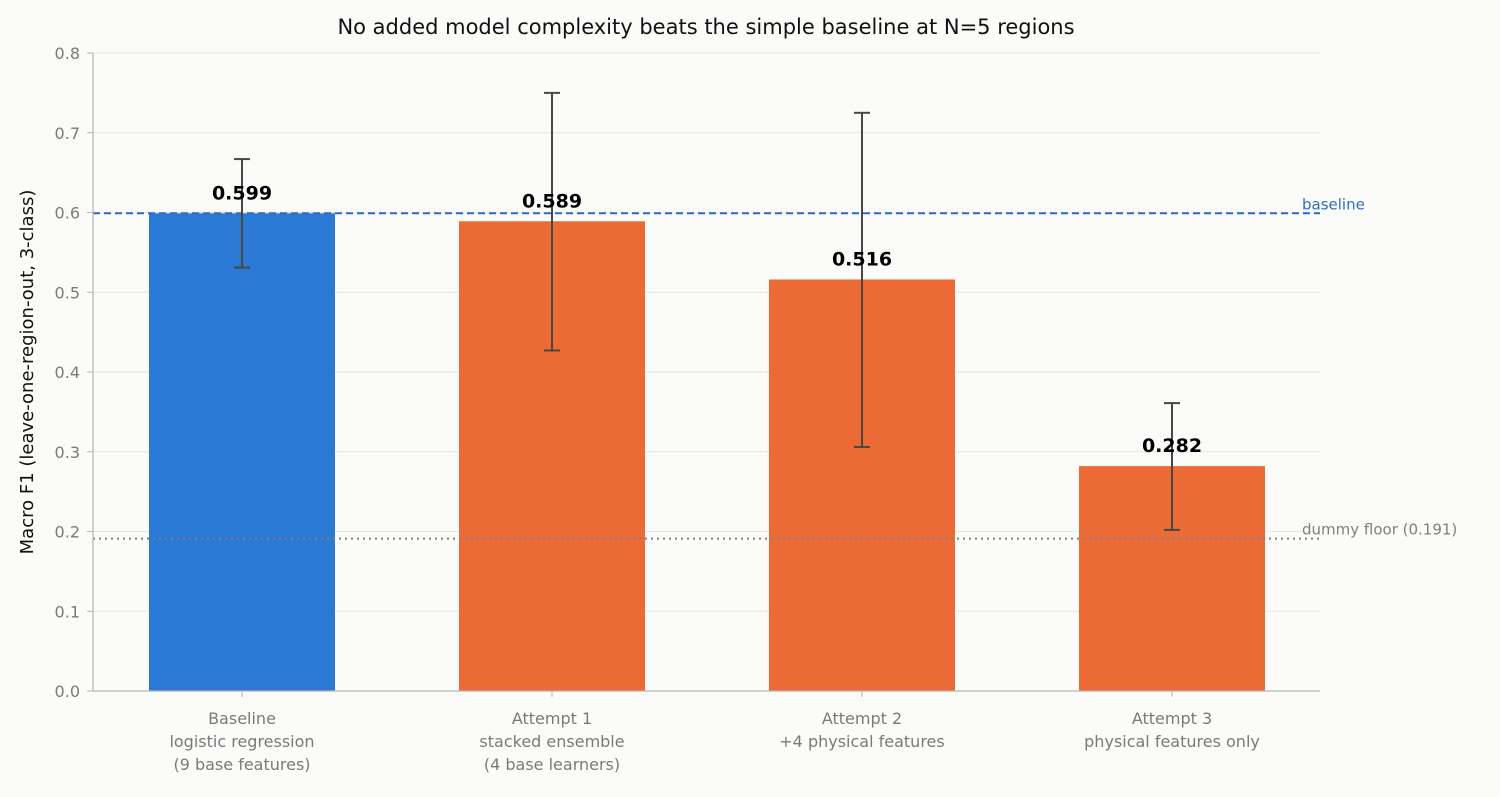 This screenshot has height=797, width=1500. Describe the element at coordinates (67, 133) in the screenshot. I see `y-tick-label: 0.7` at that location.